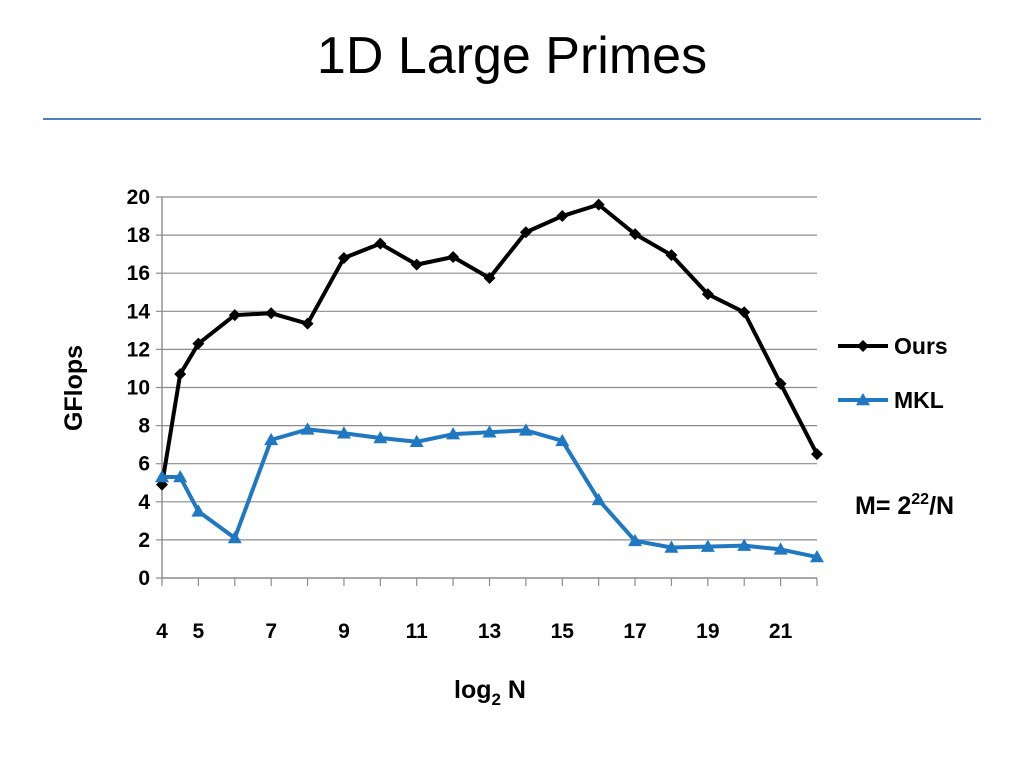 This screenshot has height=768, width=1024. What do you see at coordinates (199, 631) in the screenshot?
I see `x-tick-label: 5` at bounding box center [199, 631].